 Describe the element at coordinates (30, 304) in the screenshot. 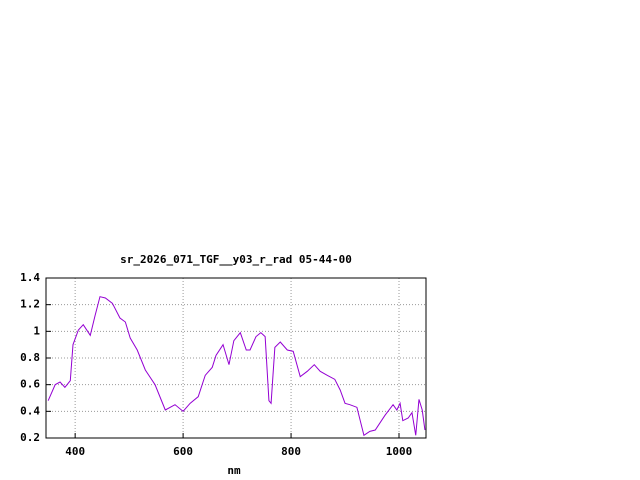

I see `y-tick-label: 1.2` at that location.